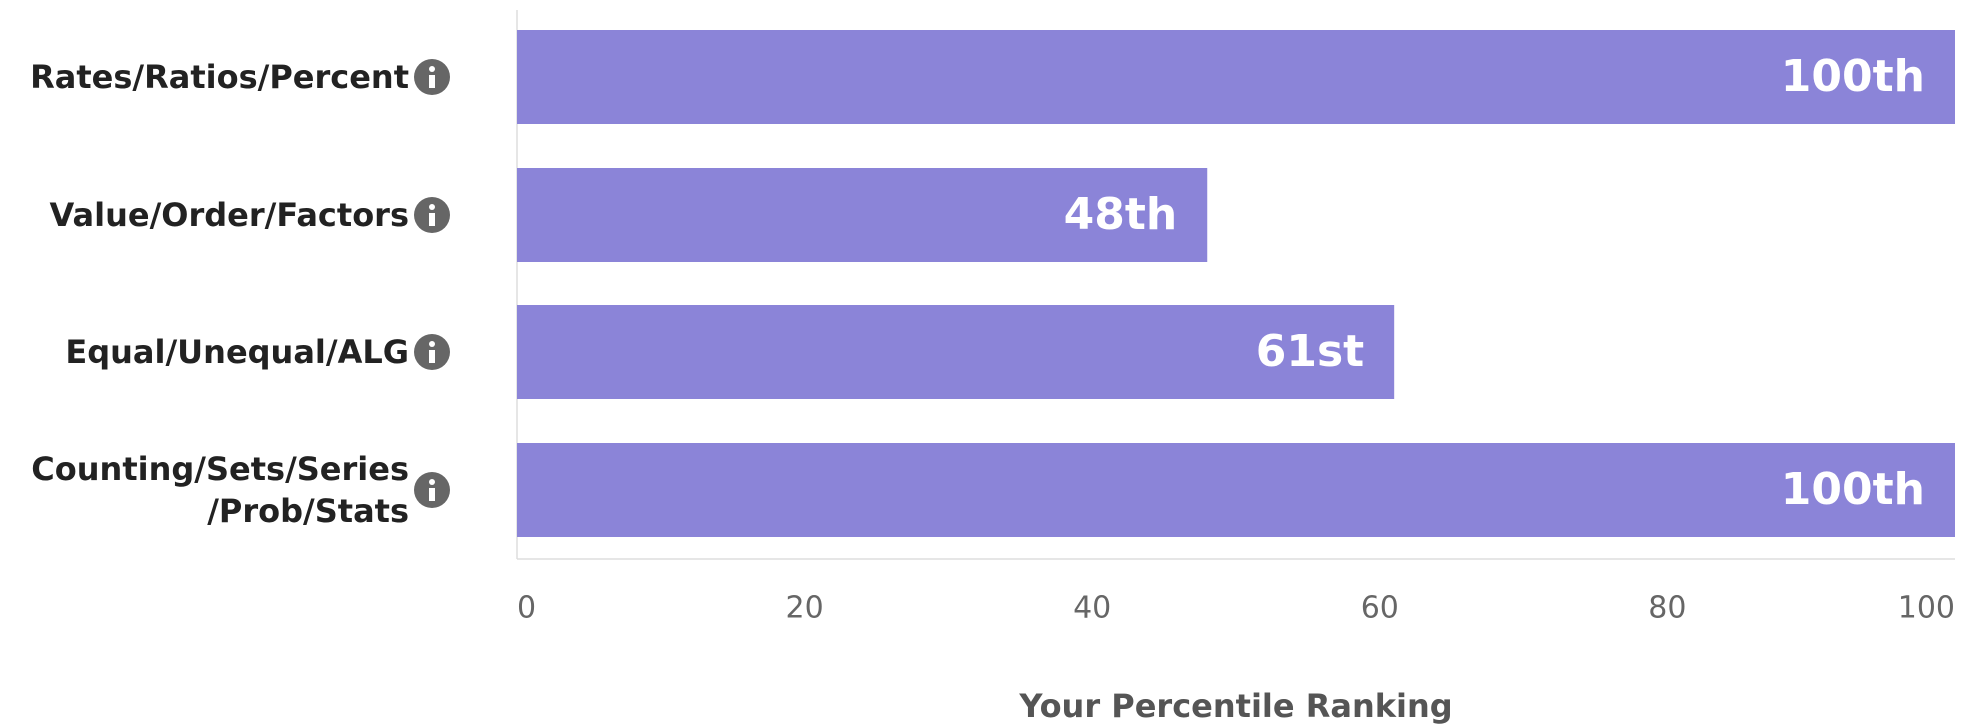  What do you see at coordinates (526, 608) in the screenshot?
I see `x-tick-label: 0` at bounding box center [526, 608].